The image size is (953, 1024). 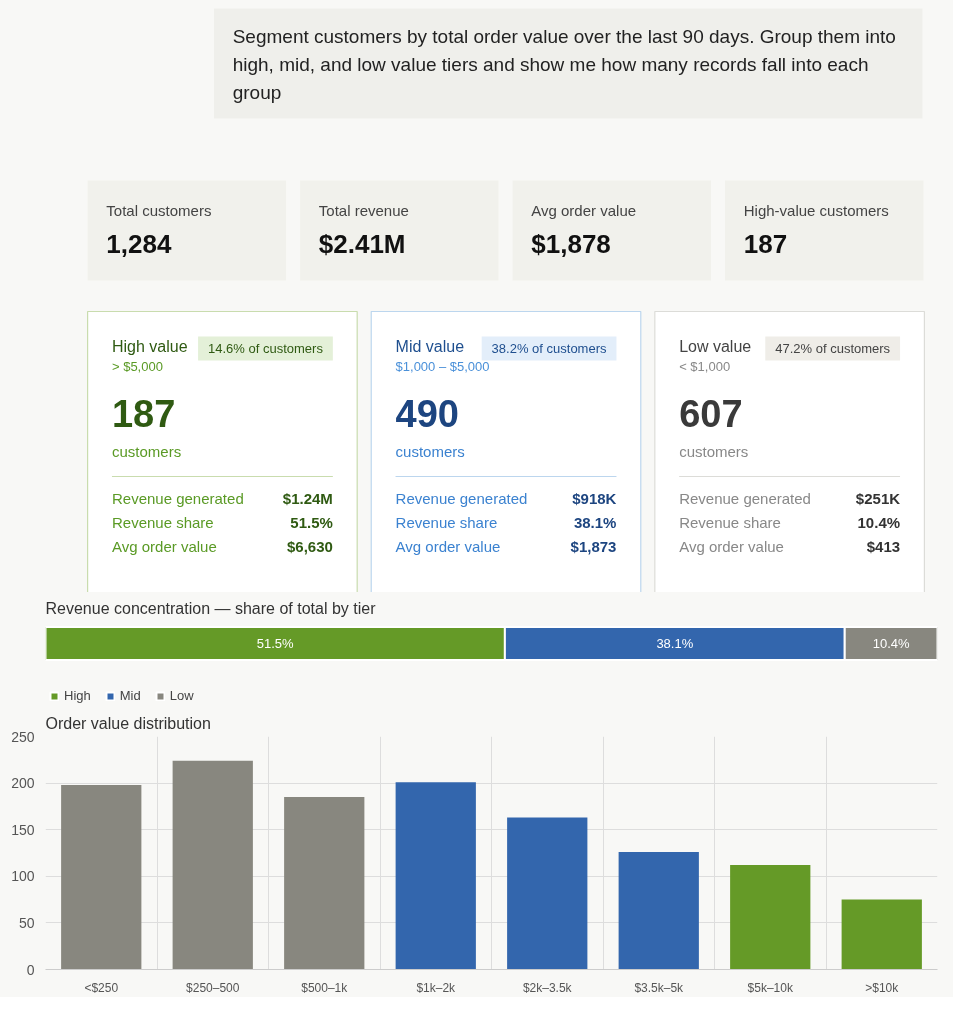 What do you see at coordinates (137, 366) in the screenshot?
I see `text: > $5,000` at bounding box center [137, 366].